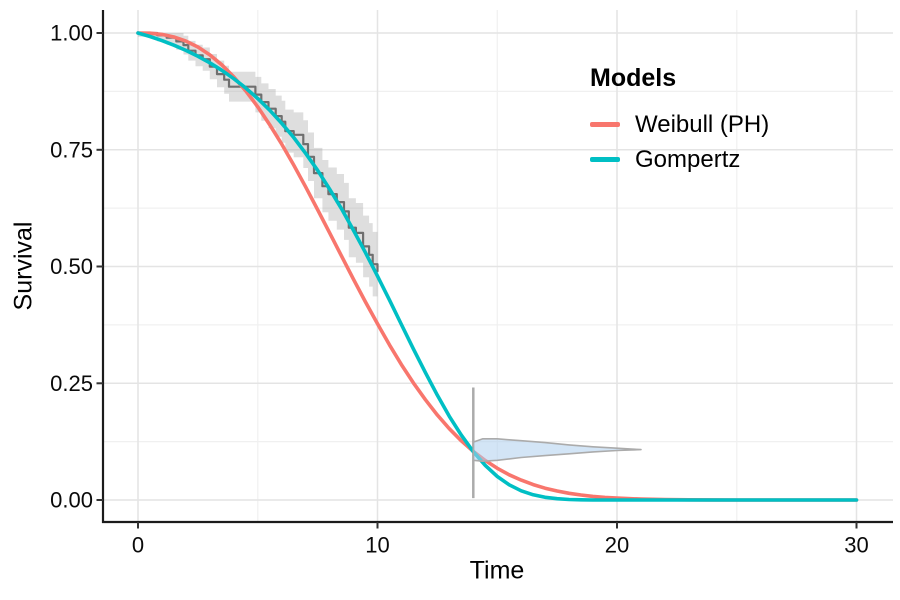 Image resolution: width=900 pixels, height=600 pixels. What do you see at coordinates (557, 450) in the screenshot?
I see `blend-density-violin` at bounding box center [557, 450].